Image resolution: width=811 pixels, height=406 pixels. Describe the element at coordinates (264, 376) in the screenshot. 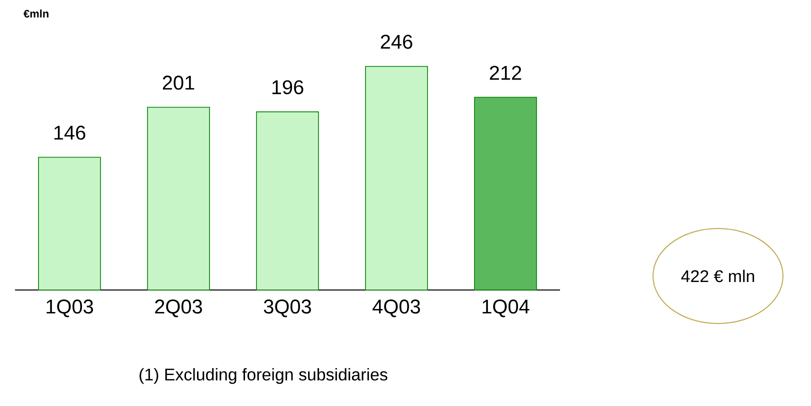

I see `text: (1) Excluding foreign subsidiaries` at that location.